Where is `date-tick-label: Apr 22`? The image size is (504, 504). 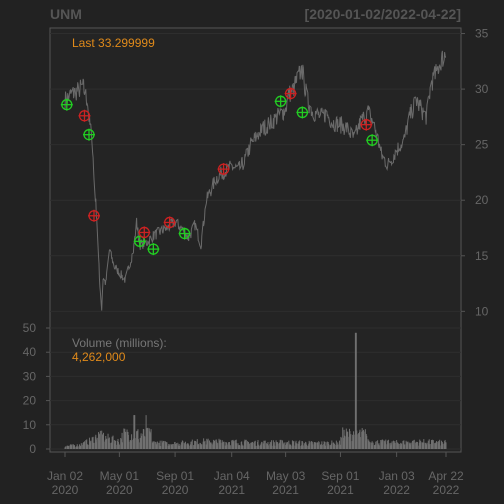
date-tick-label: Apr 22 is located at coordinates (446, 476).